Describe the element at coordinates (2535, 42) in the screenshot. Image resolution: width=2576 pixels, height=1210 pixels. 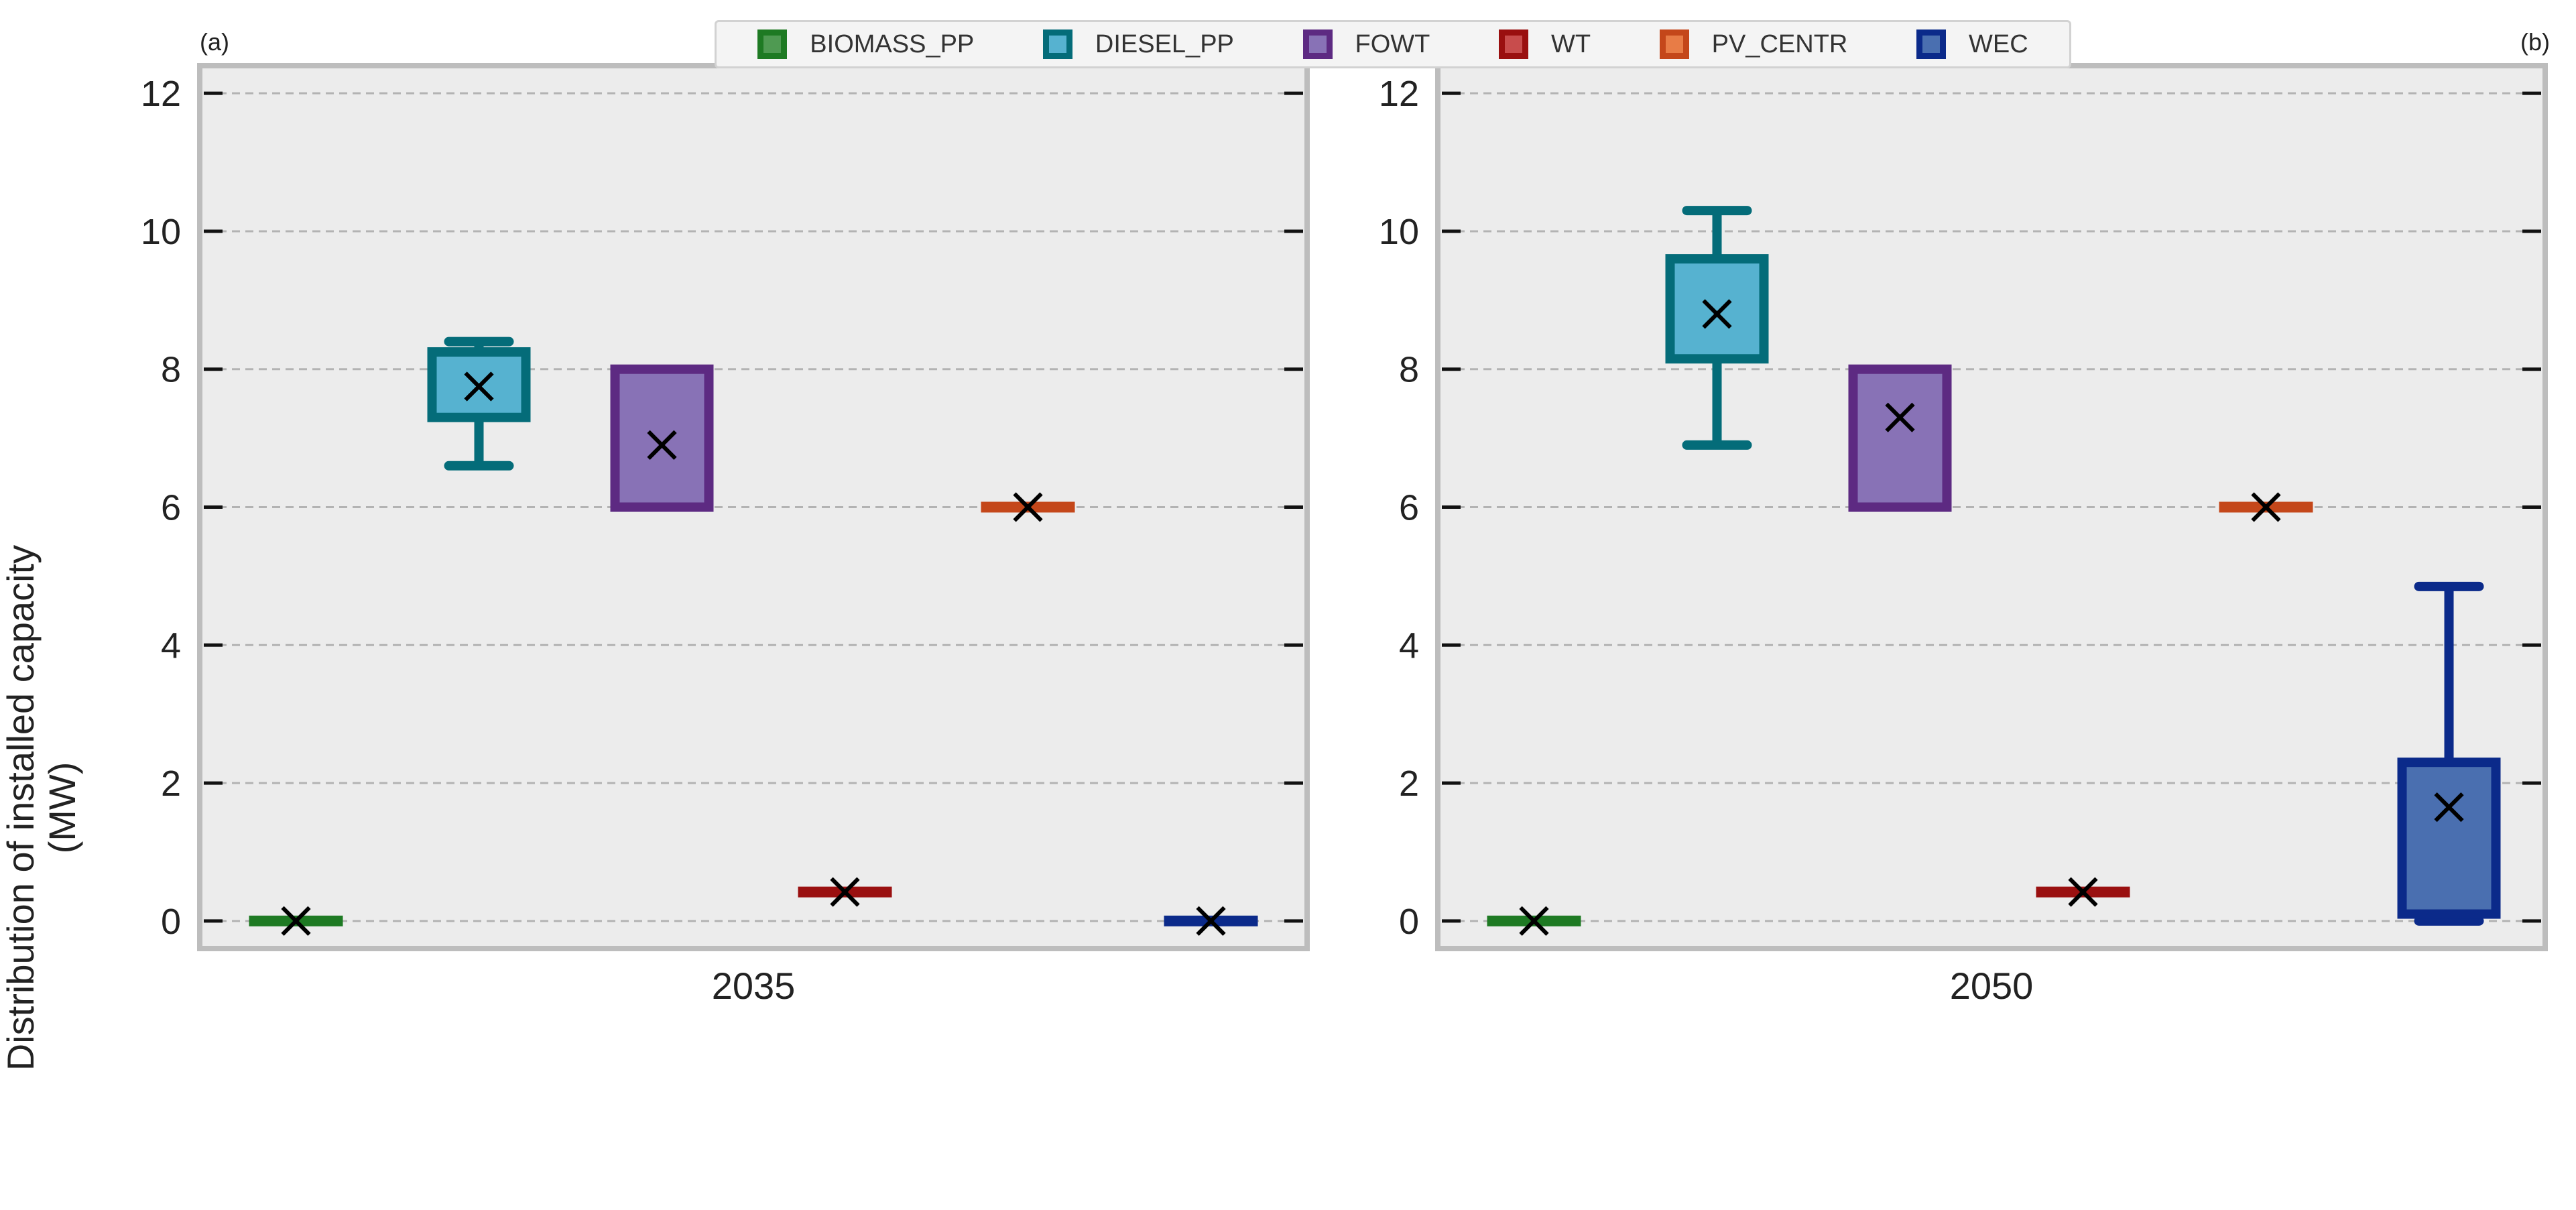
I see `panel-tag-b: (b)` at that location.